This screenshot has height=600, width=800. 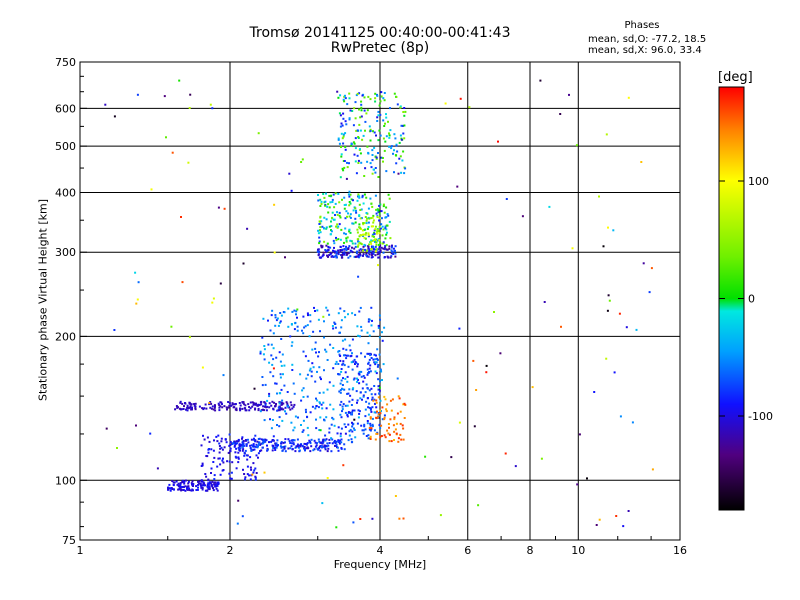 What do you see at coordinates (65, 192) in the screenshot?
I see `y-tick-label: 400` at bounding box center [65, 192].